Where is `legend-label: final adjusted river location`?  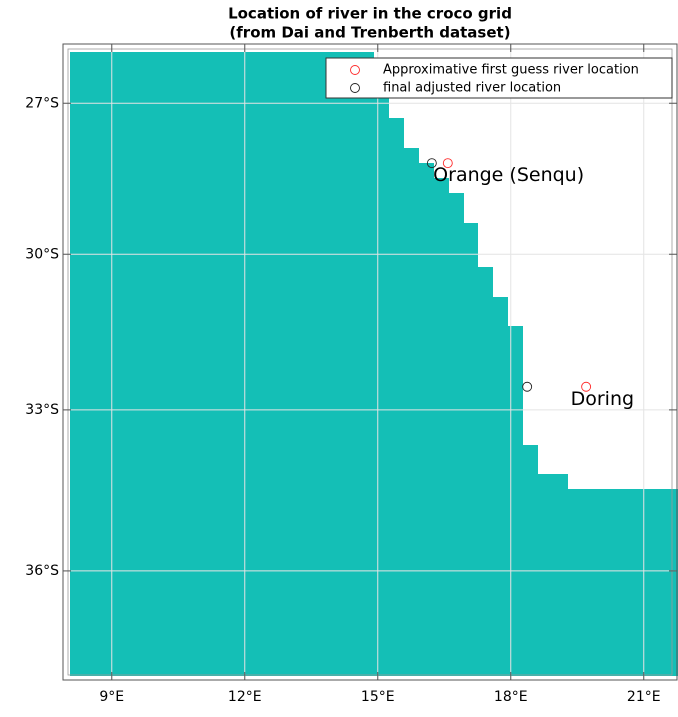
legend-label: final adjusted river location is located at coordinates (472, 88).